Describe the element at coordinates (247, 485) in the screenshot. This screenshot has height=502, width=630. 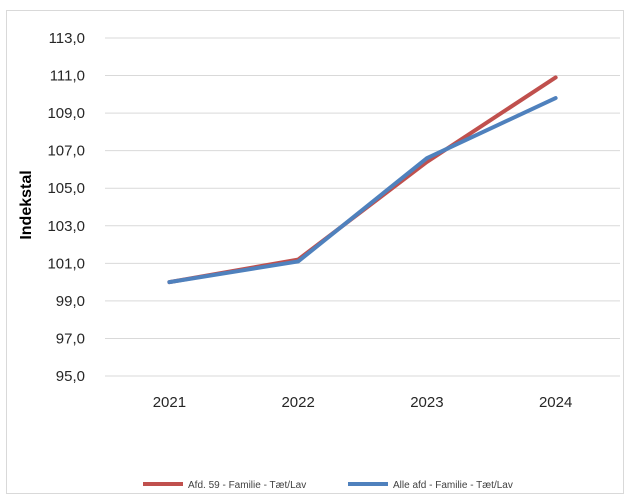
I see `legend-label-1: Afd. 59 - Familie - Tæt/Lav` at that location.